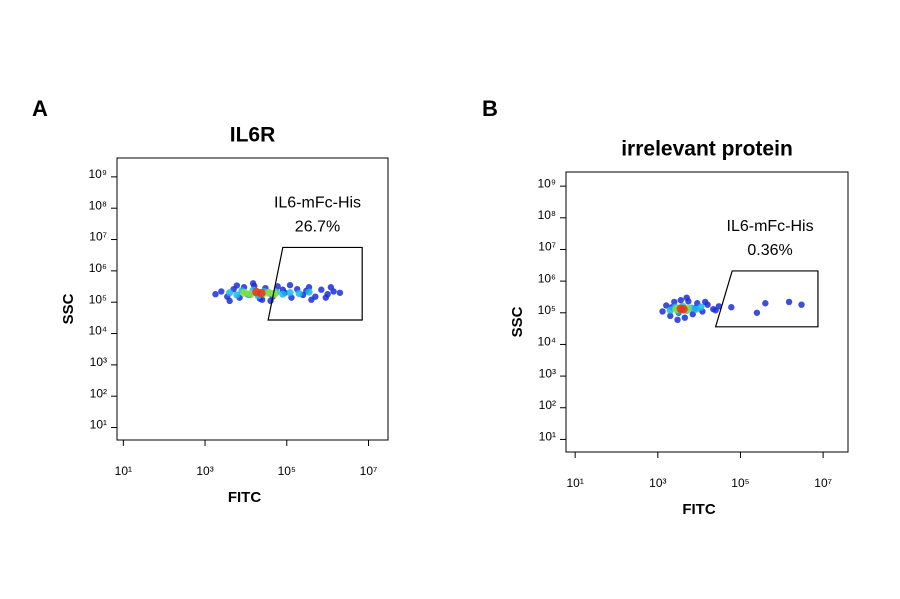 Image resolution: width=900 pixels, height=599 pixels. What do you see at coordinates (707, 149) in the screenshot?
I see `chart-title: irrelevant protein` at bounding box center [707, 149].